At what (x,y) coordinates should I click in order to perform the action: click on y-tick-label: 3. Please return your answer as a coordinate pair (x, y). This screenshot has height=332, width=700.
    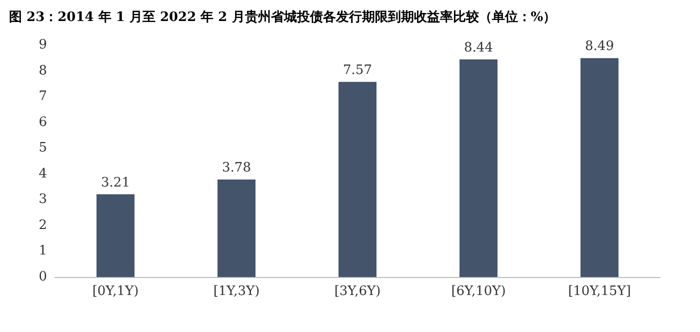
    Looking at the image, I should click on (42, 200).